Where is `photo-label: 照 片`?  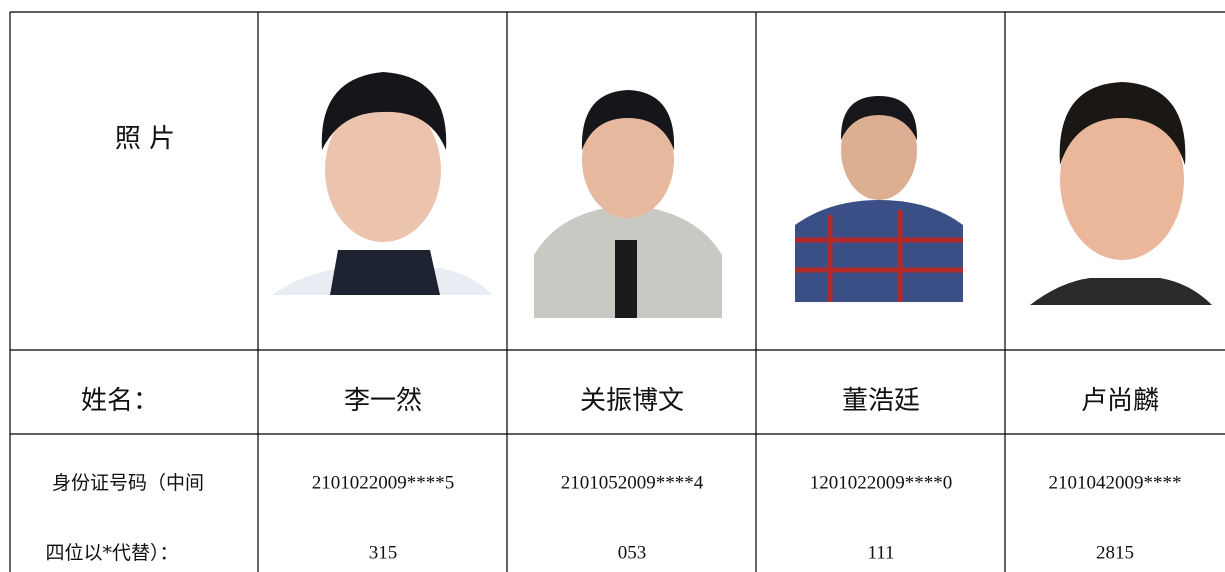 photo-label: 照 片 is located at coordinates (145, 139).